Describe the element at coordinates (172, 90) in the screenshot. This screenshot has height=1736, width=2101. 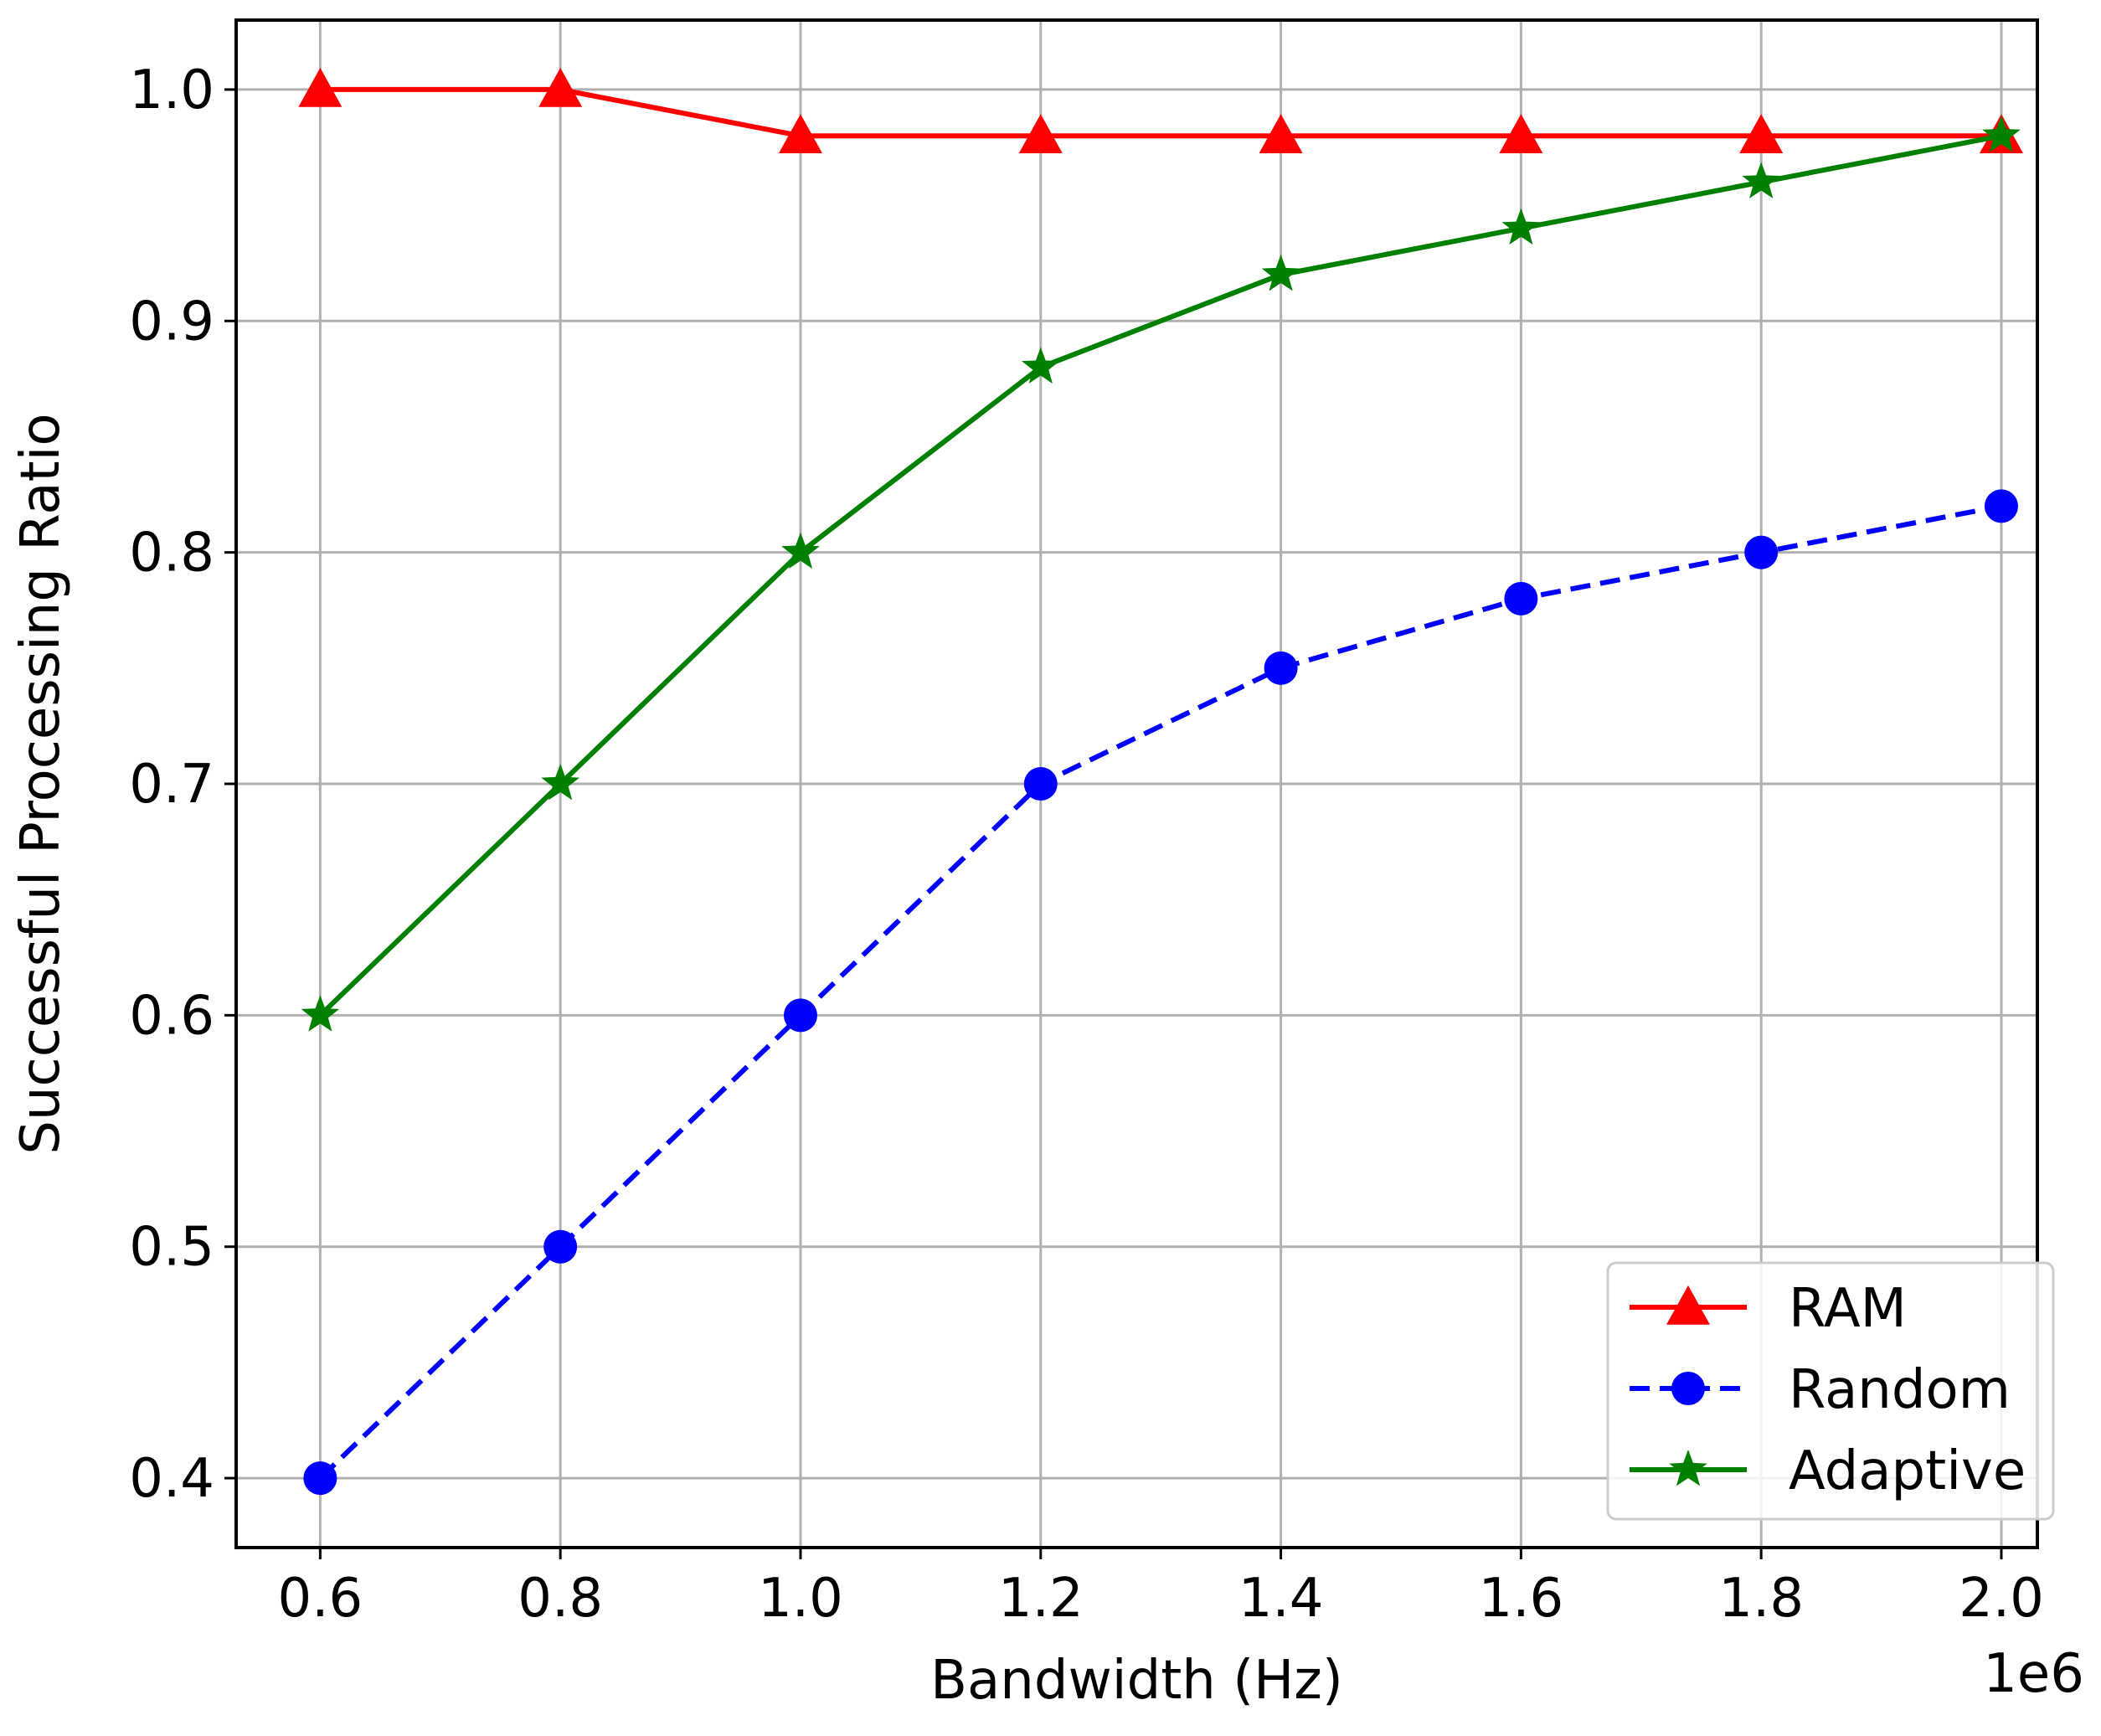
I see `y-tick-label: 1.0` at that location.